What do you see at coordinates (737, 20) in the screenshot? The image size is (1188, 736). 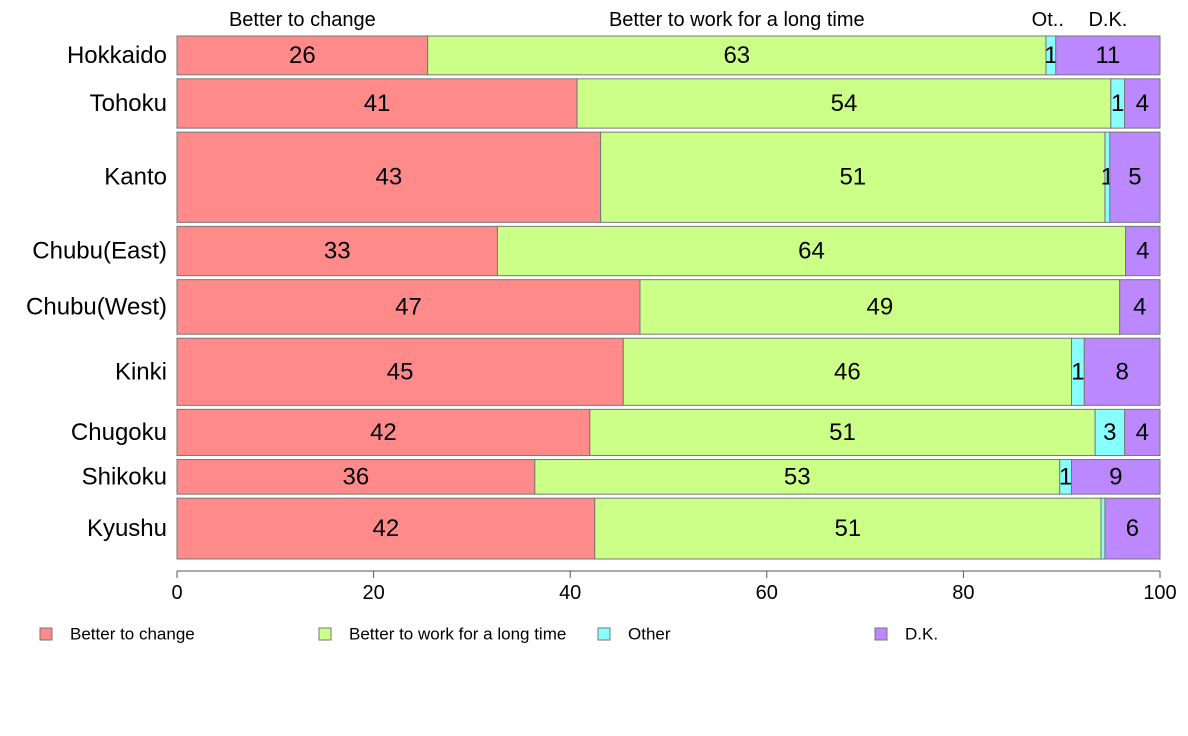 I see `column-header: Better to work for a long time` at bounding box center [737, 20].